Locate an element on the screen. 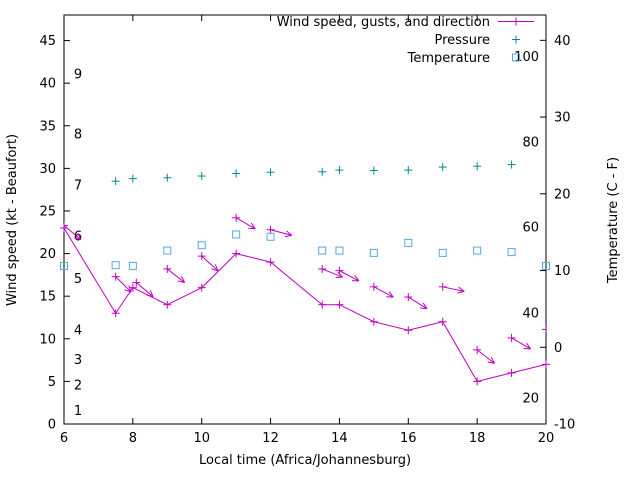 This screenshot has height=480, width=640. x-axis-title: Local time (Africa/Johannesburg) is located at coordinates (305, 460).